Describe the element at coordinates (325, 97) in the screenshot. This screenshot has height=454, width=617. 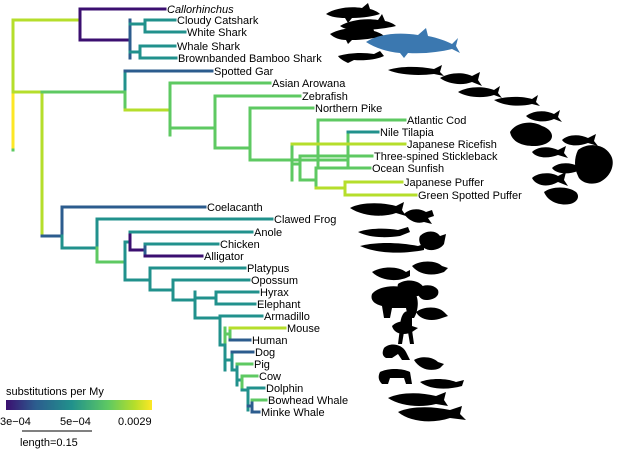
I see `tip-label-zebrafish: Zebrafish` at that location.